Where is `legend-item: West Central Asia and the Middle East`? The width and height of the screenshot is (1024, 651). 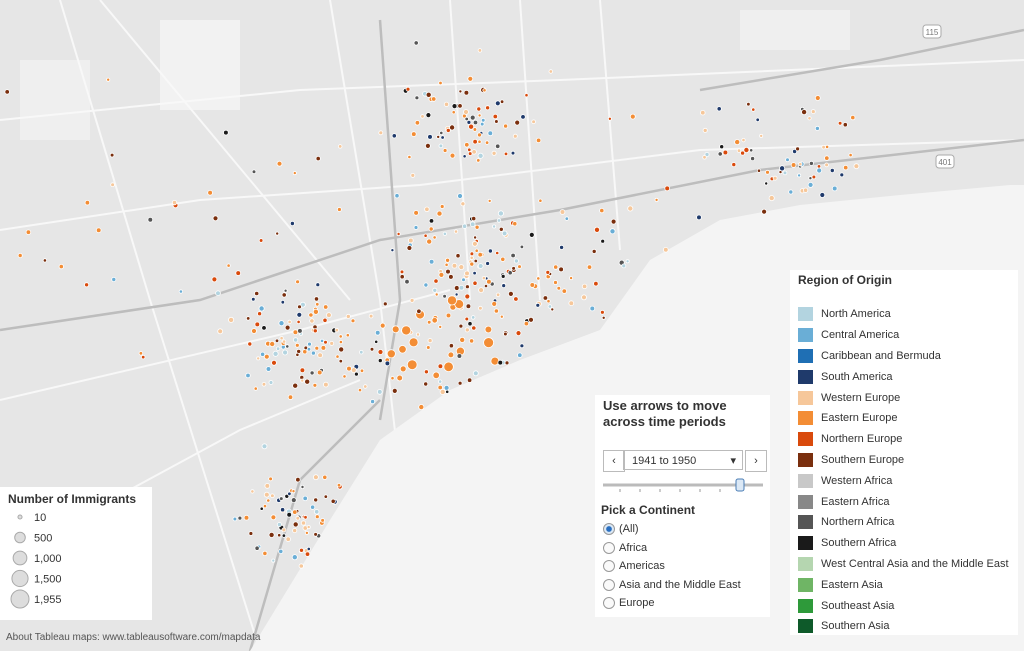 legend-item: West Central Asia and the Middle East is located at coordinates (903, 564).